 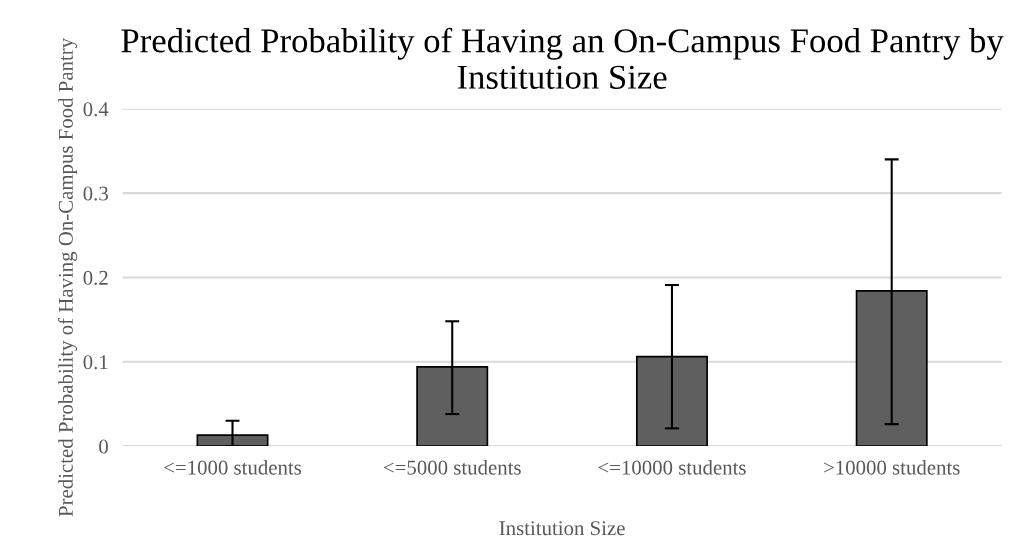 I want to click on y-axis-title: Predicted Probability of Having On-Campus Food Pantry, so click(x=67, y=277).